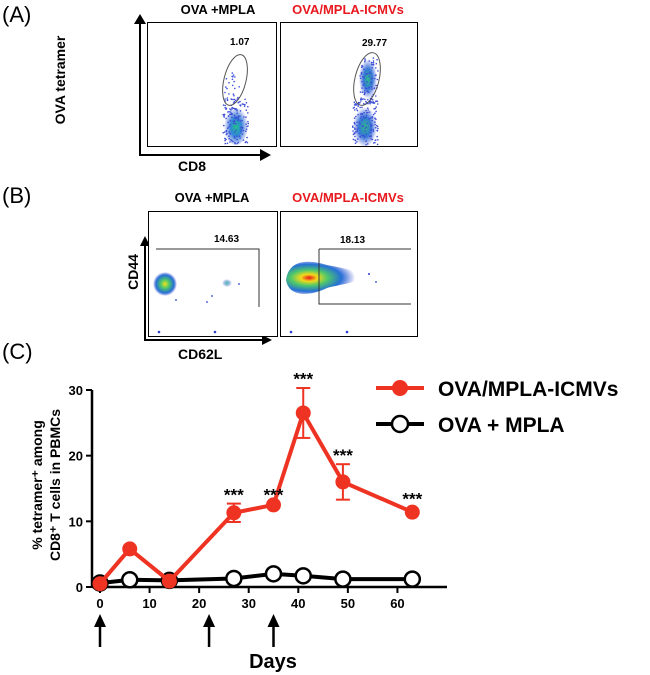  What do you see at coordinates (348, 291) in the screenshot?
I see `panel-b-right-density` at bounding box center [348, 291].